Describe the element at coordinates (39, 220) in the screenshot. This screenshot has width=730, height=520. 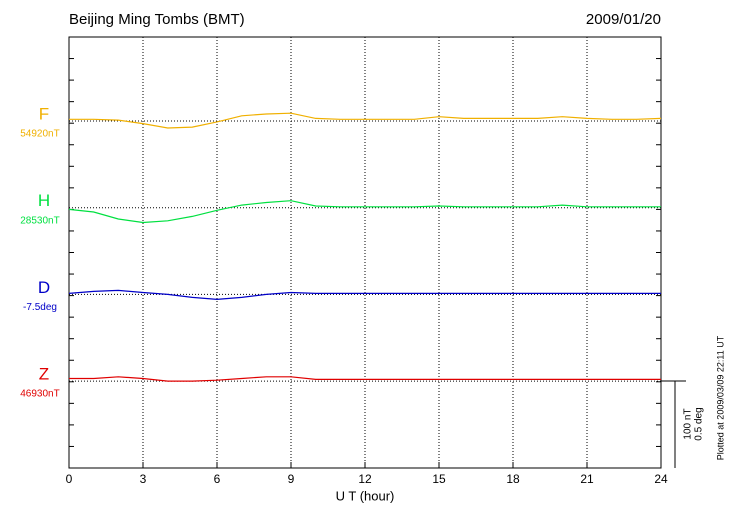
I see `baseline-label: 28530nT` at that location.